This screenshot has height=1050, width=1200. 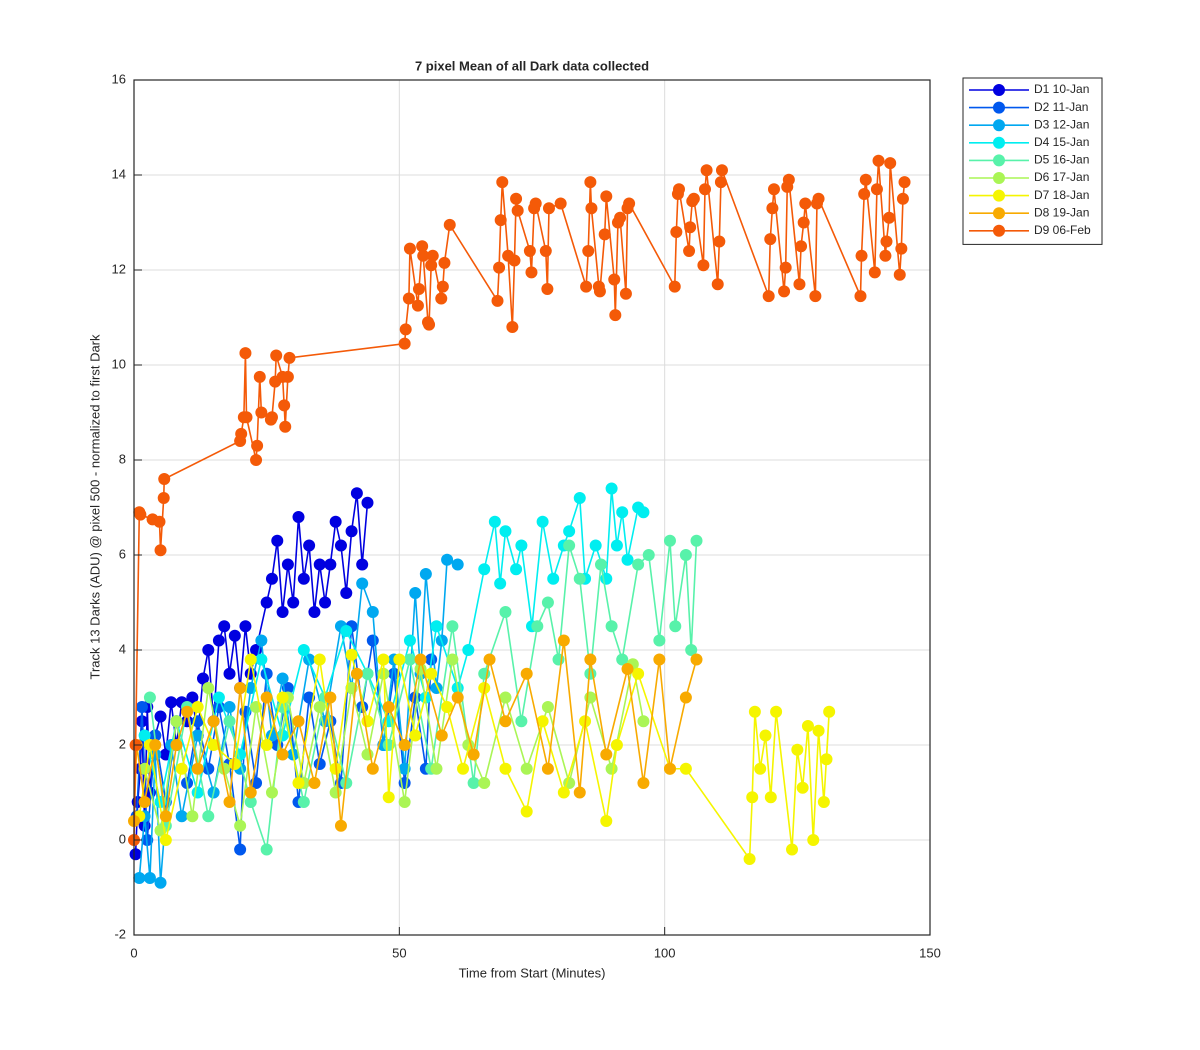 I want to click on chart-title: 7 pixel Mean of all Dark data collected, so click(x=532, y=65).